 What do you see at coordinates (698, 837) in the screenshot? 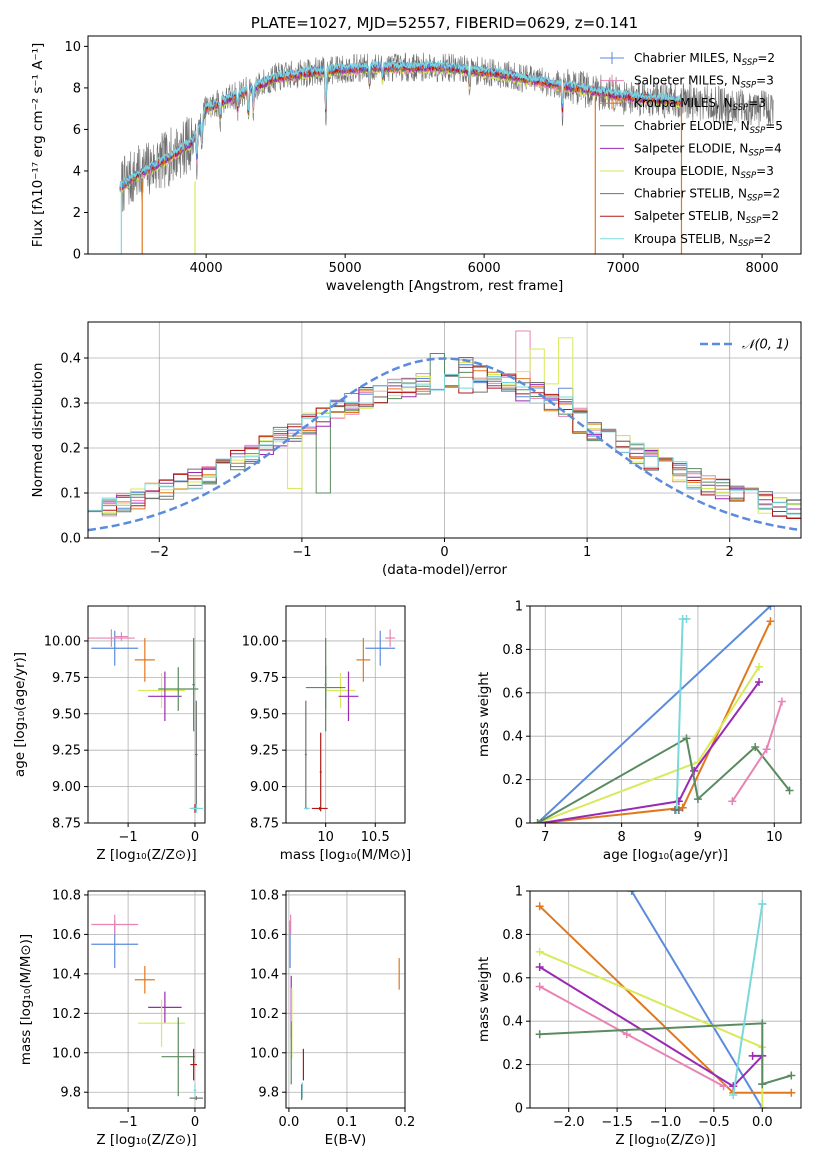
I see `x-tick-label: 9` at bounding box center [698, 837].